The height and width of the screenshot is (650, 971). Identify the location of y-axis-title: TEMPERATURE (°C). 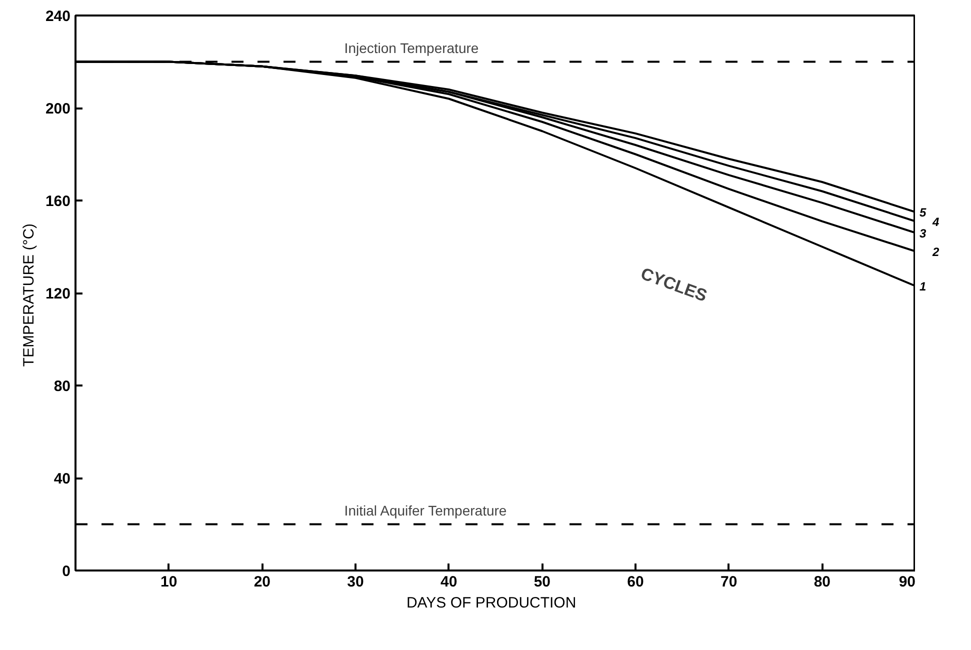
(29, 295).